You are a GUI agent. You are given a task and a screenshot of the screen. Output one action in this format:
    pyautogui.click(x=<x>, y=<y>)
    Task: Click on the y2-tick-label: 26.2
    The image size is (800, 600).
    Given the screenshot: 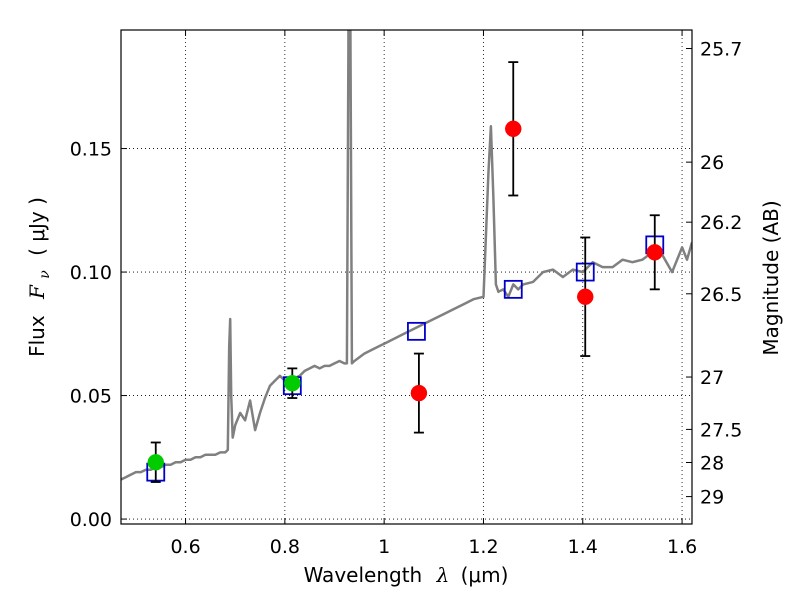 What is the action you would take?
    pyautogui.click(x=721, y=223)
    